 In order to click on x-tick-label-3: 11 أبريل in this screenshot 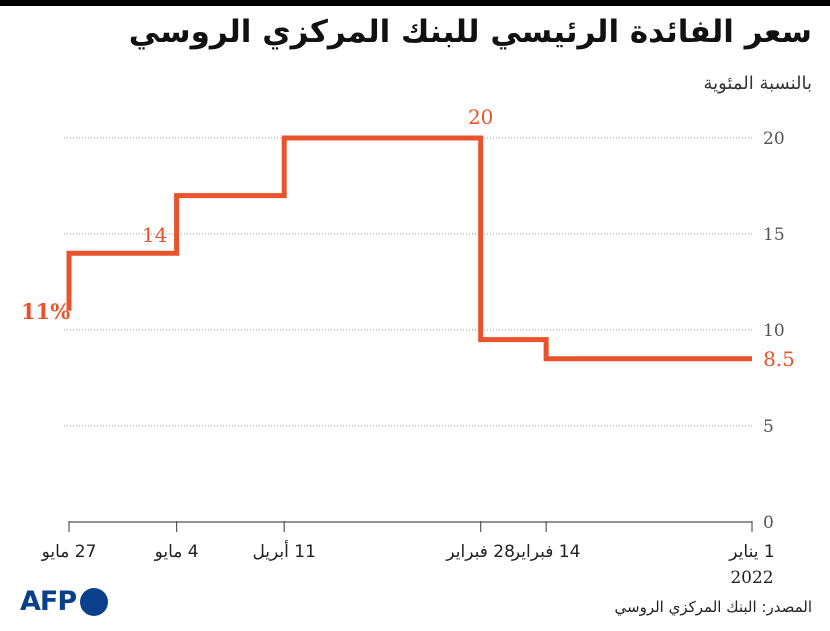, I will do `click(284, 551)`.